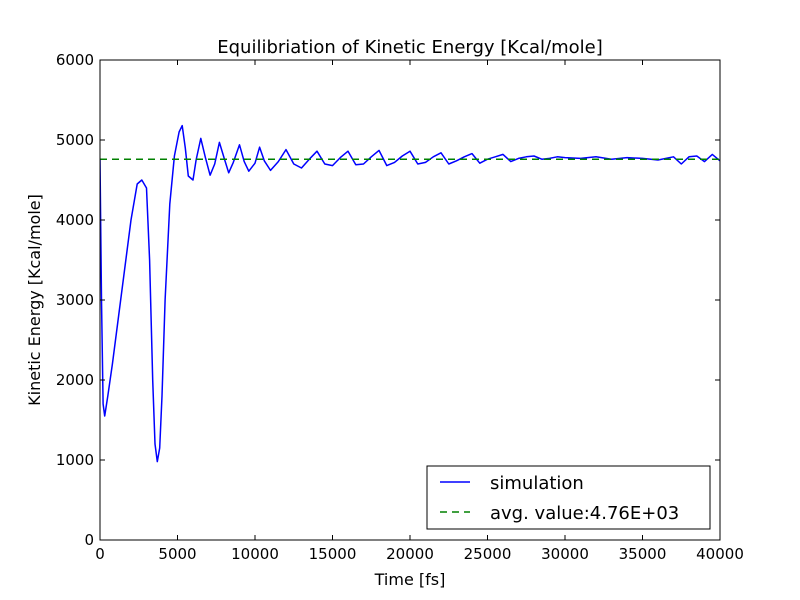  What do you see at coordinates (488, 554) in the screenshot?
I see `x-tick-label: 25000` at bounding box center [488, 554].